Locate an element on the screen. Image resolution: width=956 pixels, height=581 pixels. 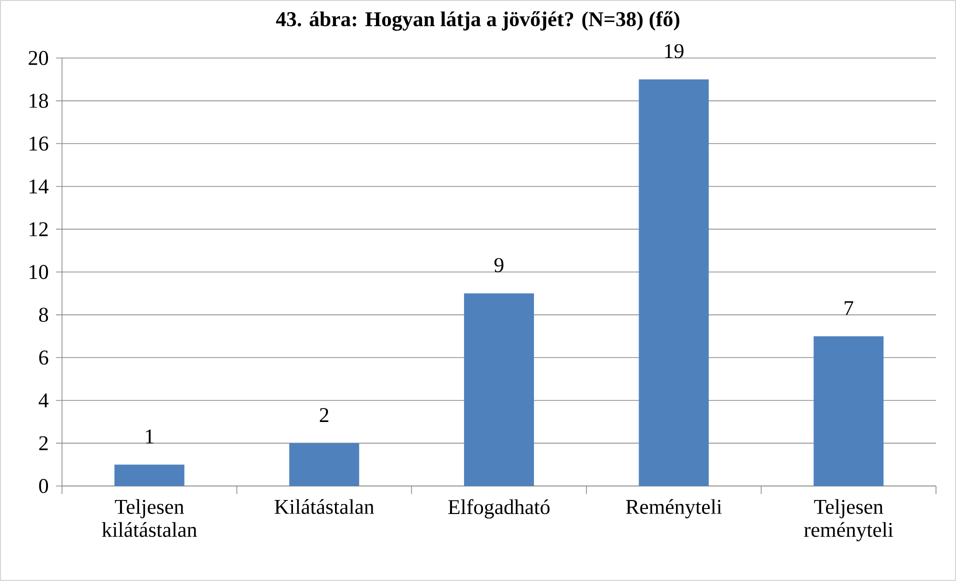
y-tick-label: 10 is located at coordinates (39, 272).